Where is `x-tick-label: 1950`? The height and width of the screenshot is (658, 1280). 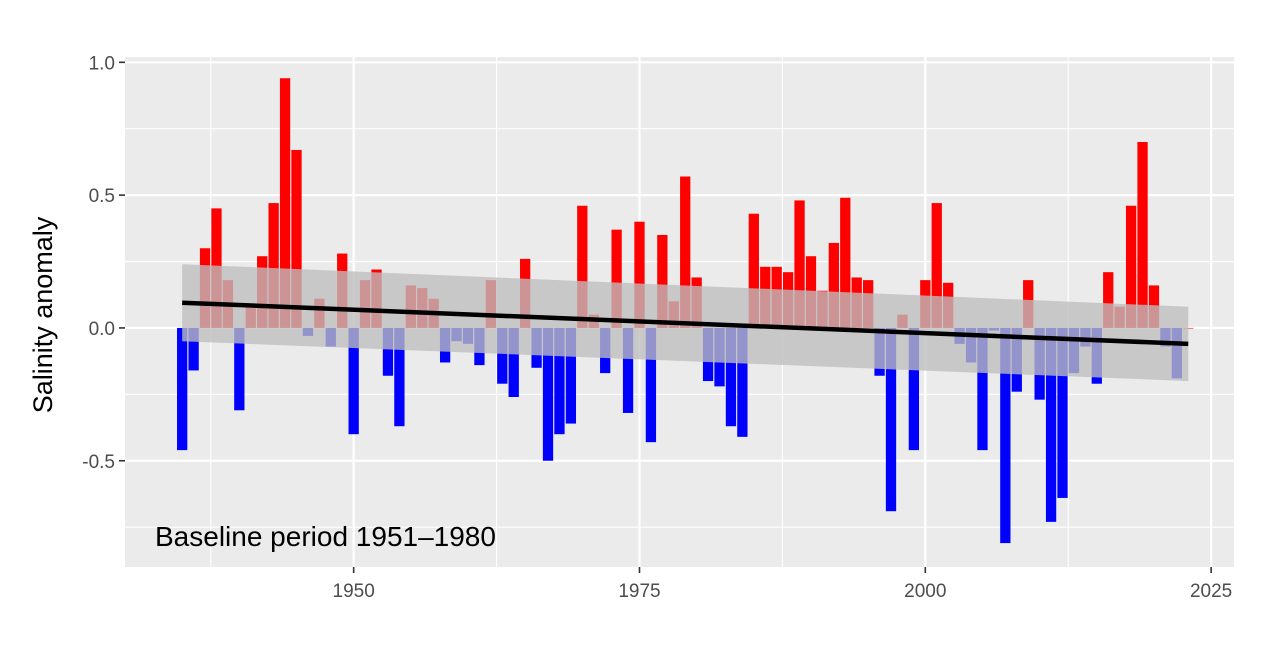
x-tick-label: 1950 is located at coordinates (354, 591).